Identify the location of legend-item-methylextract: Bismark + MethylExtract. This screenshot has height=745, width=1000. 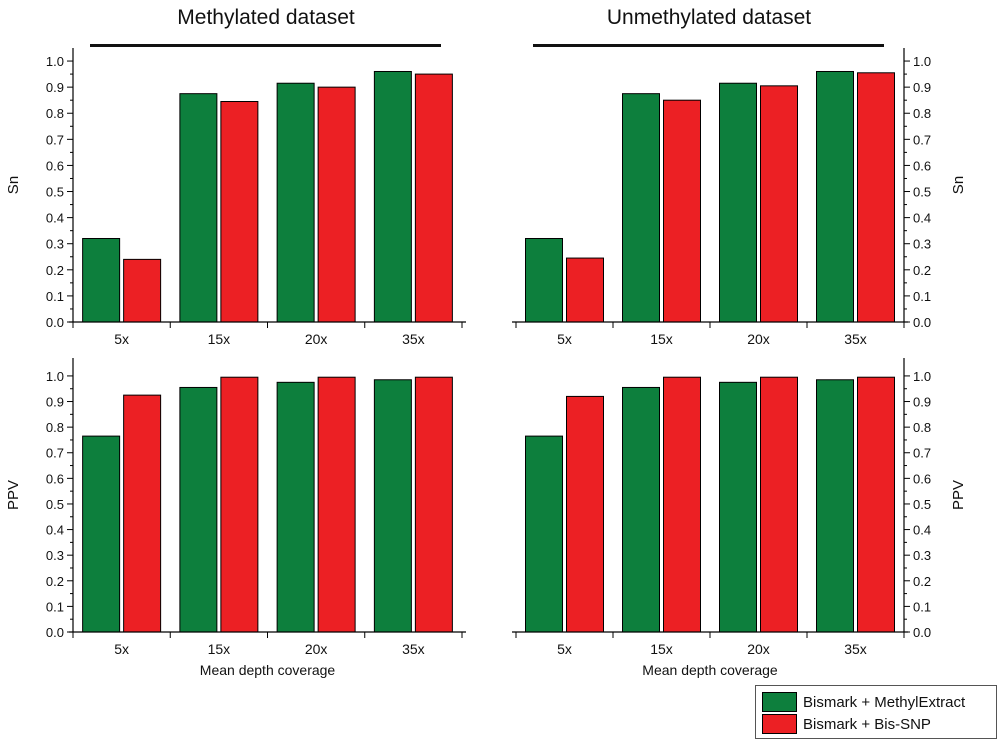
(863, 702).